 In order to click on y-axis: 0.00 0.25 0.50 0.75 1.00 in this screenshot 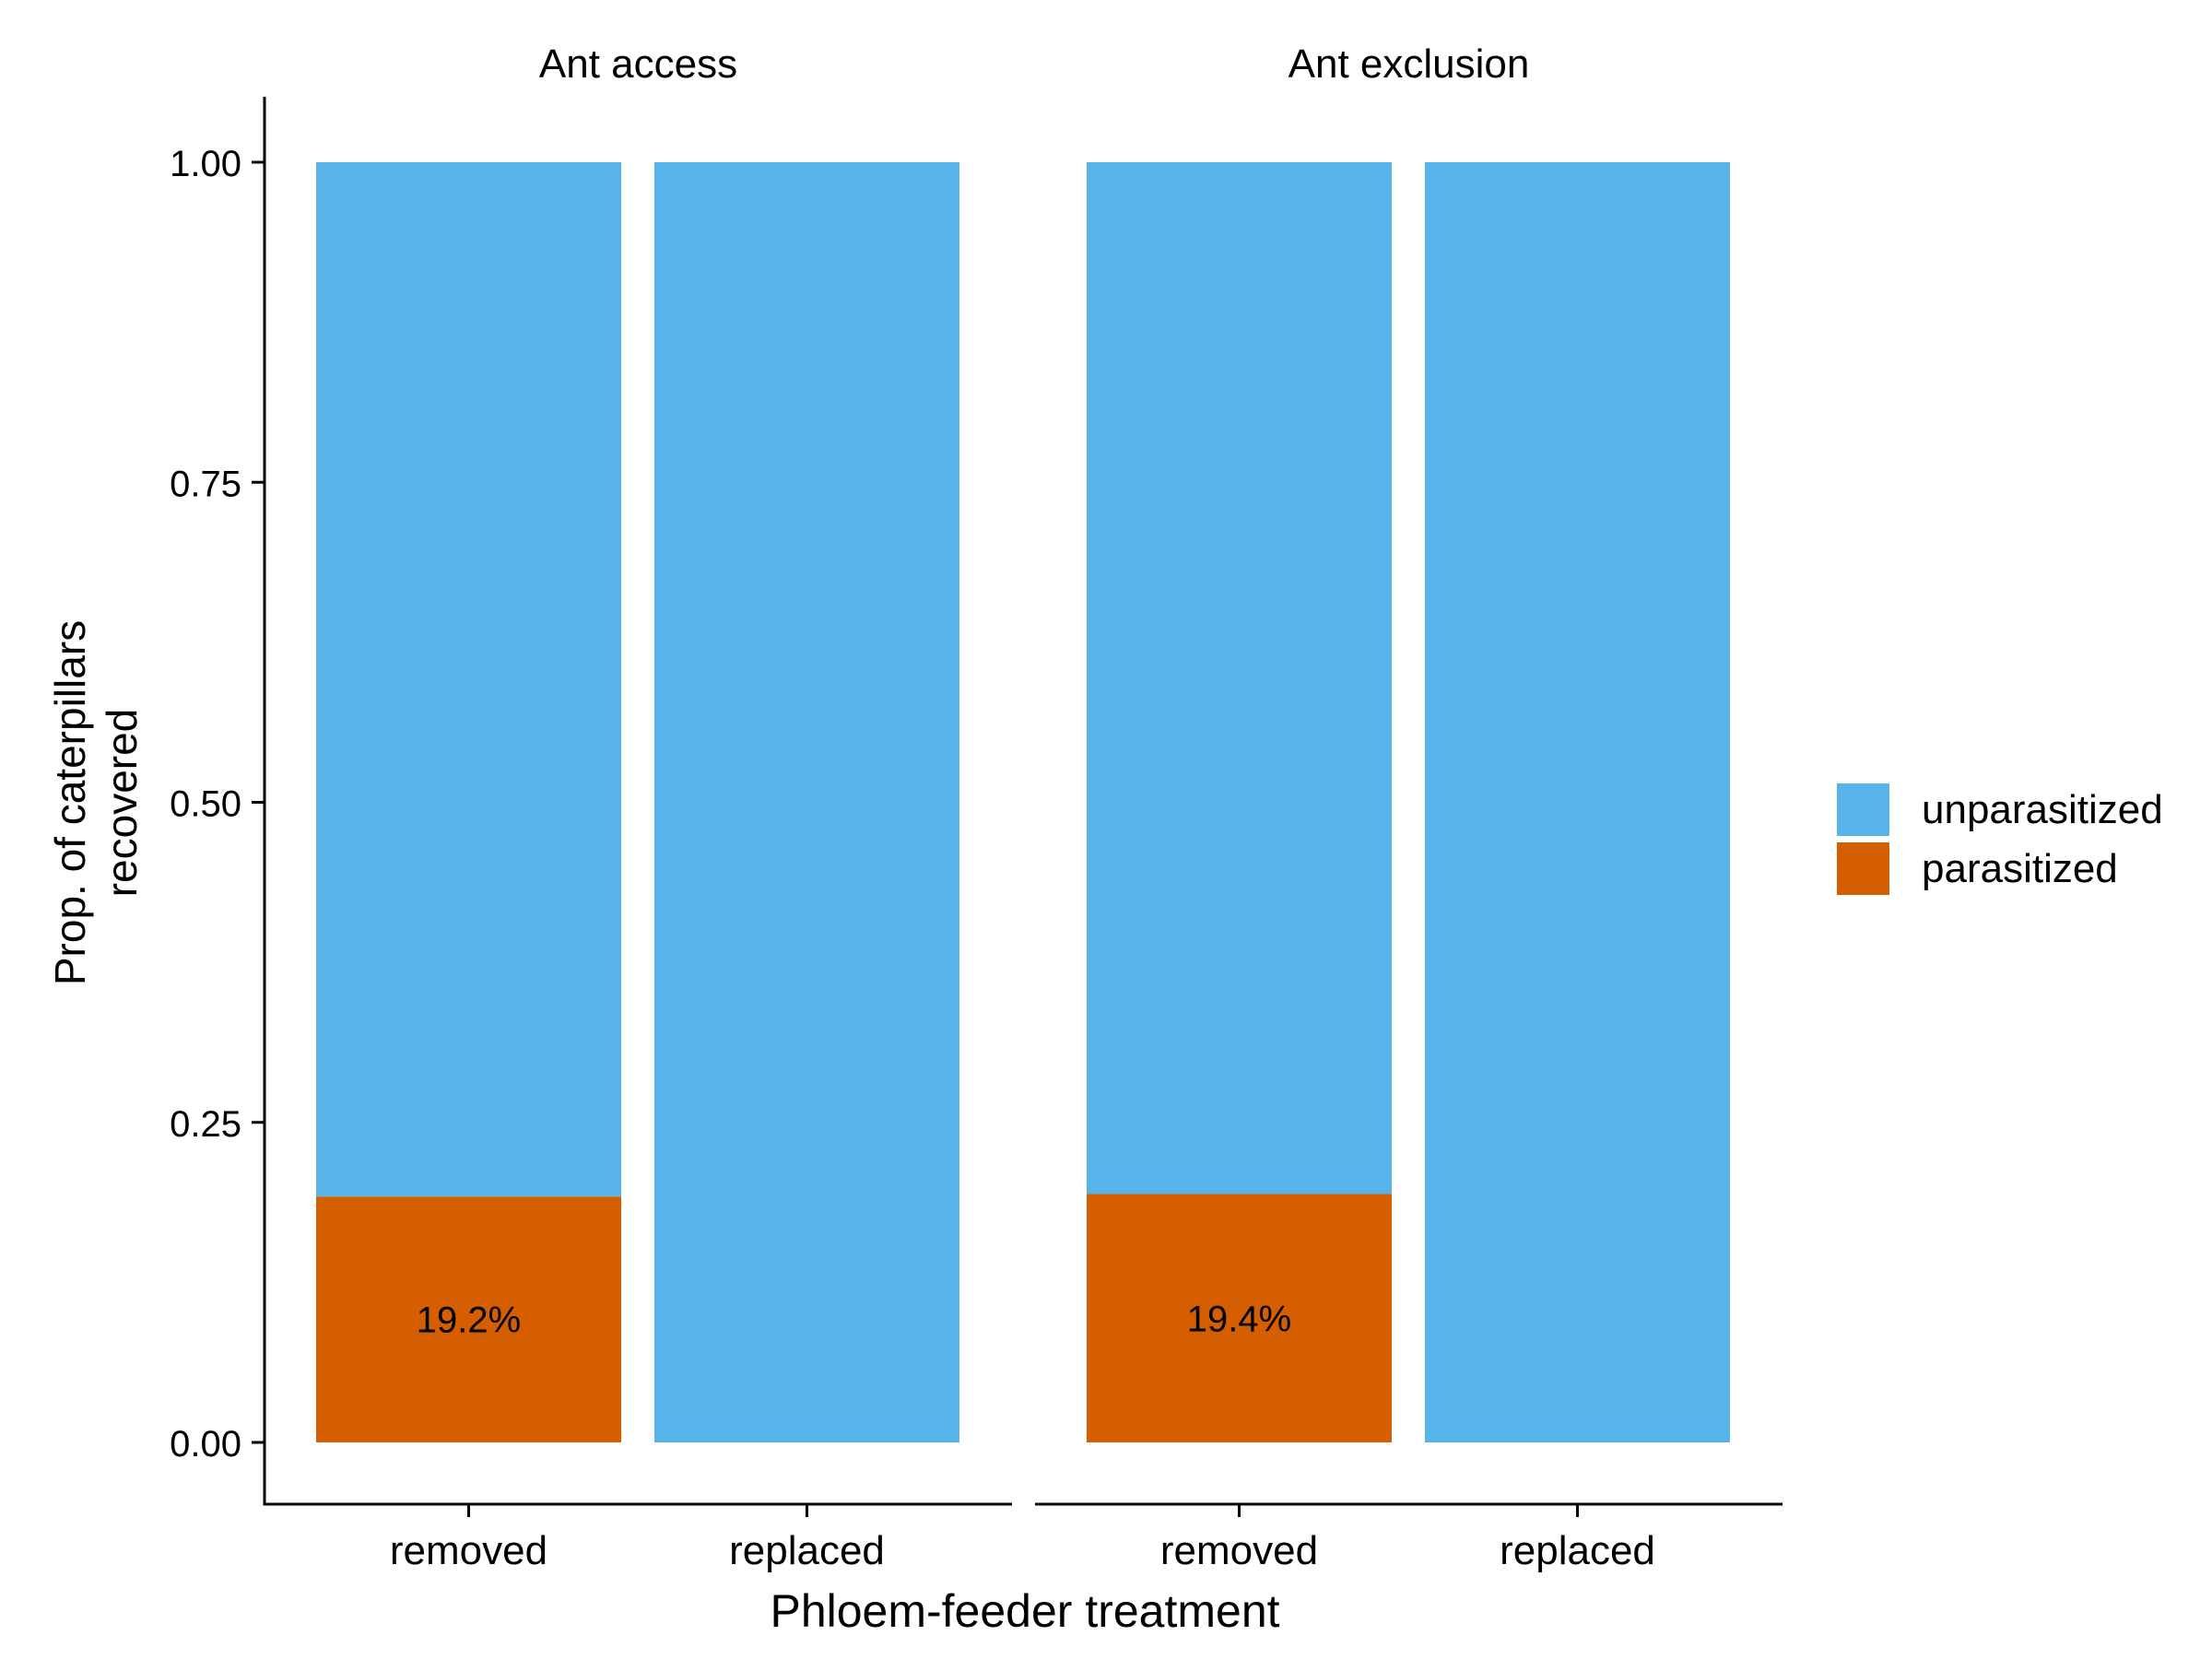, I will do `click(218, 801)`.